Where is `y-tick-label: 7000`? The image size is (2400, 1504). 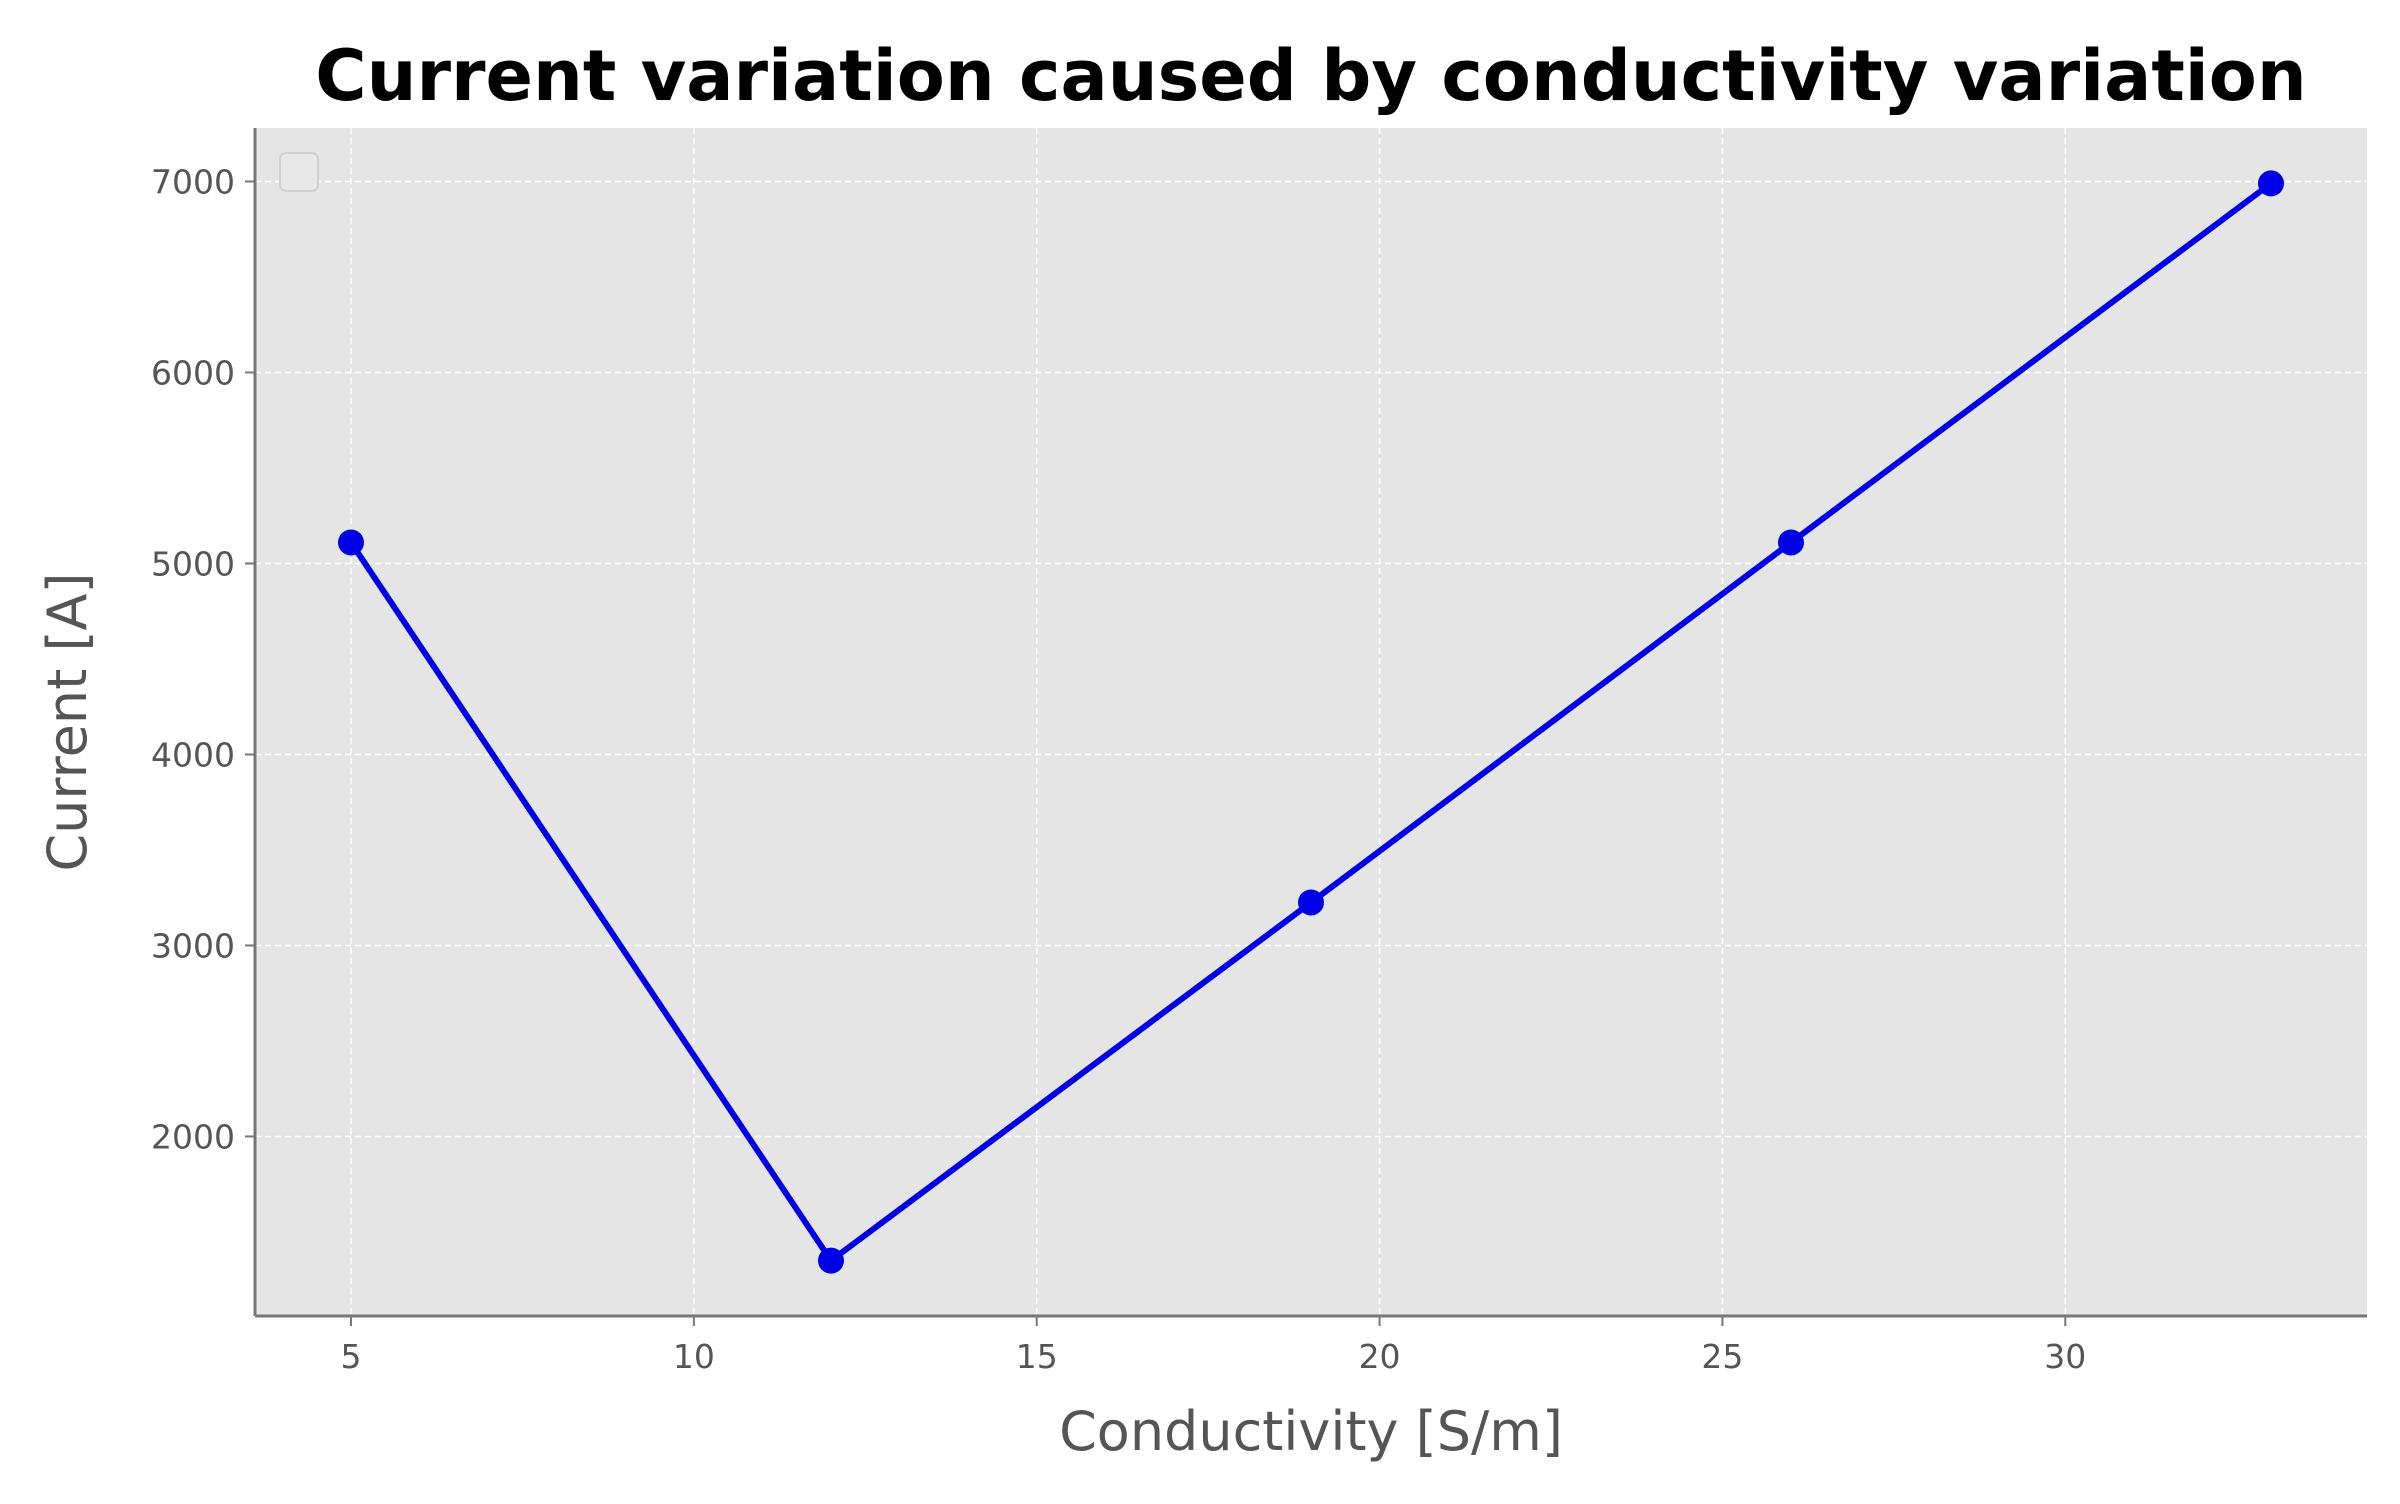
y-tick-label: 7000 is located at coordinates (193, 181).